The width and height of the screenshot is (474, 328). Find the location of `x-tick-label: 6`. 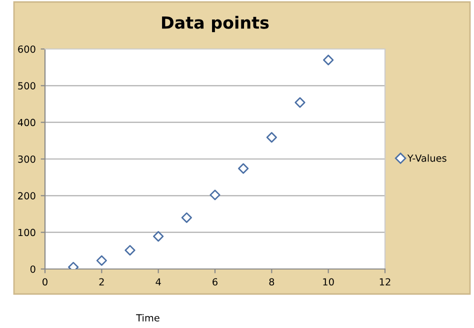

x-tick-label: 6 is located at coordinates (215, 282).